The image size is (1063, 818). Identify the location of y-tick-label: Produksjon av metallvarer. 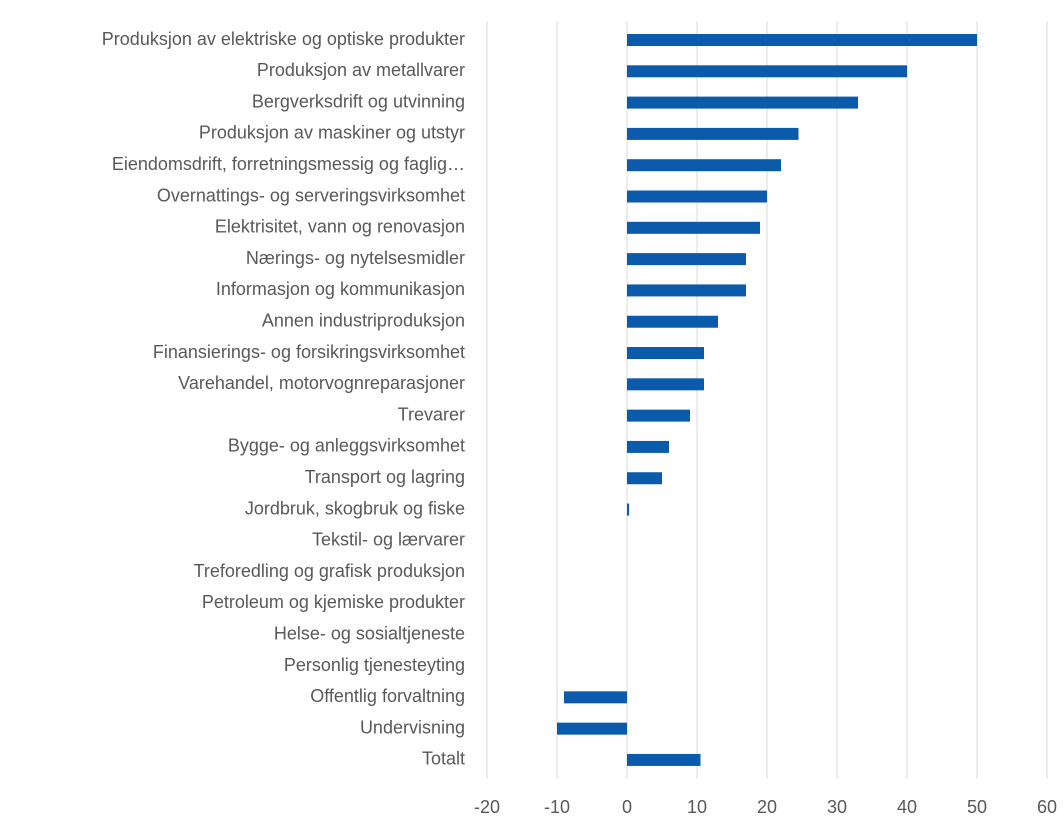
(361, 70).